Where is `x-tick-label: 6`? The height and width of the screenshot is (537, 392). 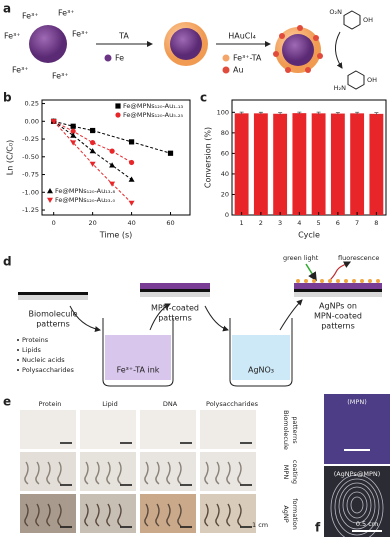
x-tick-label: 6 is located at coordinates (338, 223).